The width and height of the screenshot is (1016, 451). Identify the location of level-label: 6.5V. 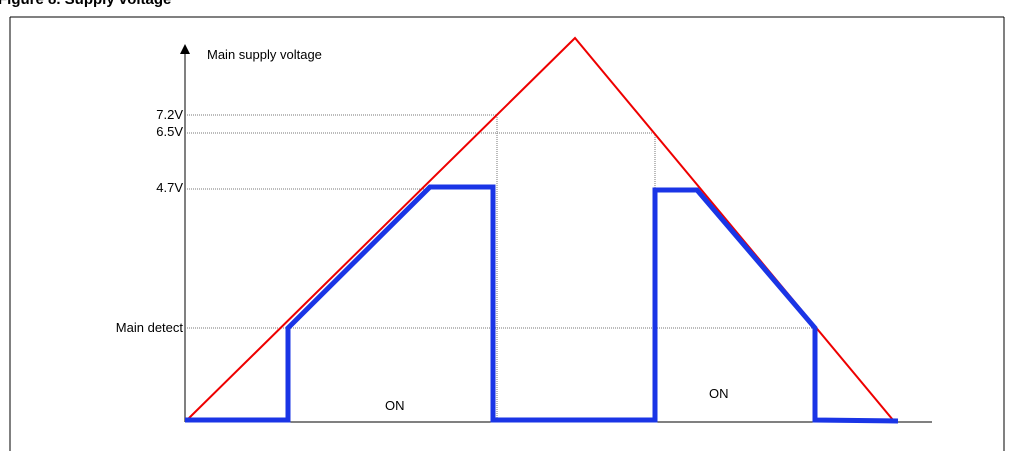
(169, 131).